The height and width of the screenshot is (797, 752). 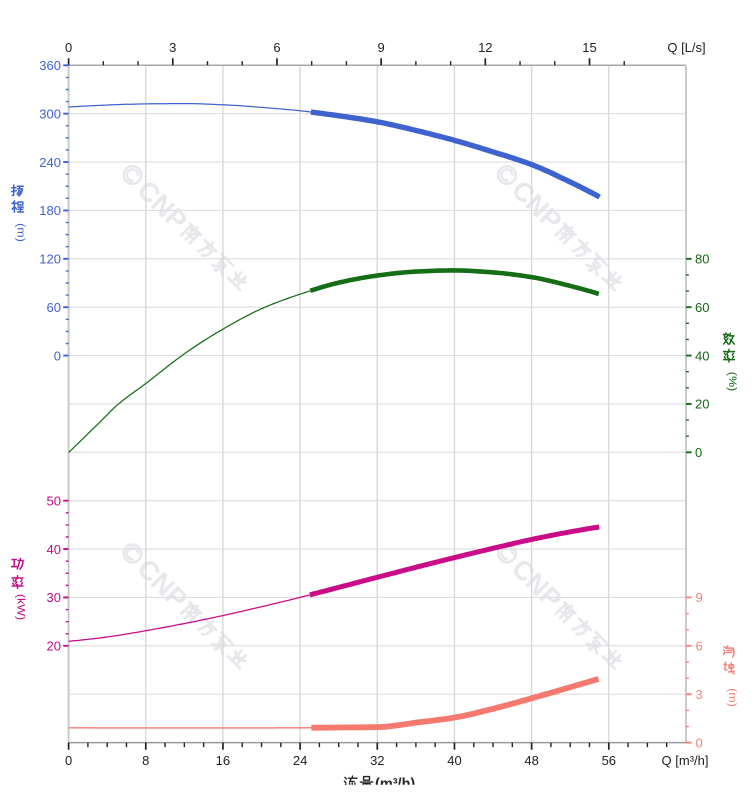 I want to click on svg-text: 15, so click(x=589, y=47).